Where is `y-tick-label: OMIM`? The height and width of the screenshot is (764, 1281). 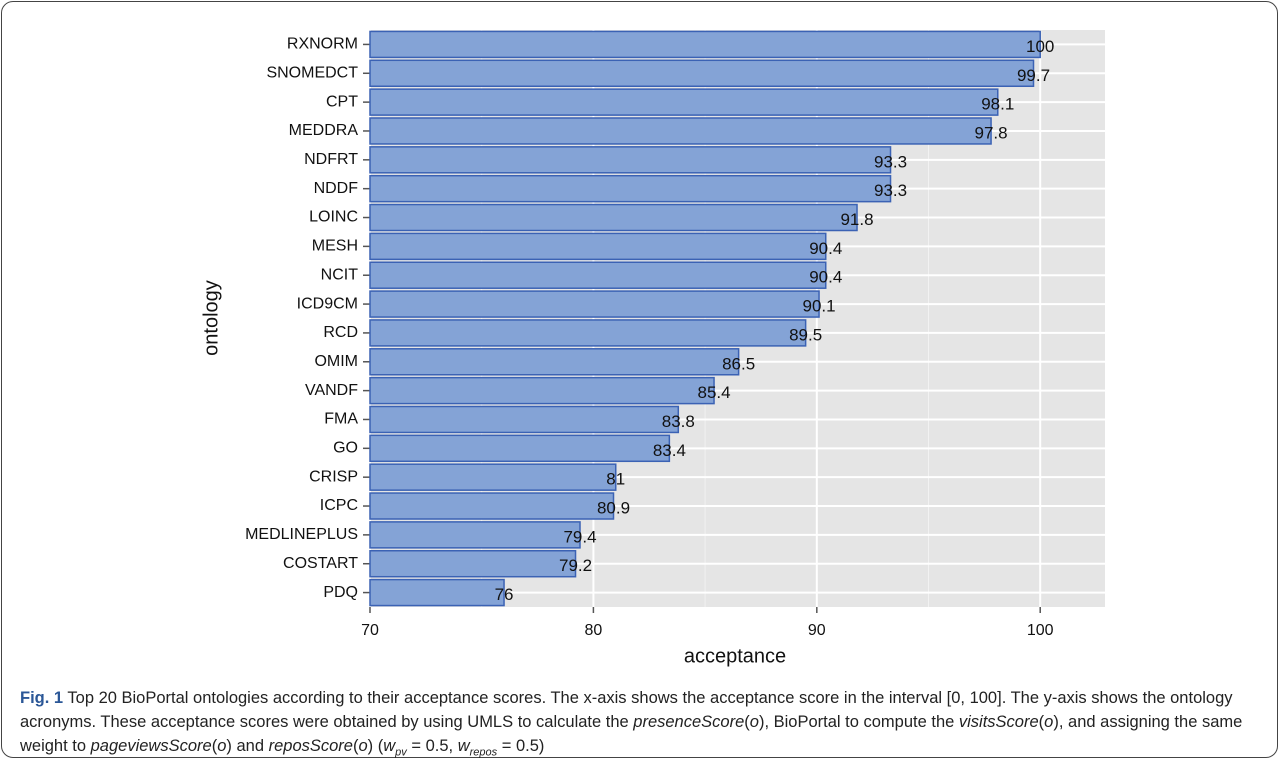
y-tick-label: OMIM is located at coordinates (336, 361).